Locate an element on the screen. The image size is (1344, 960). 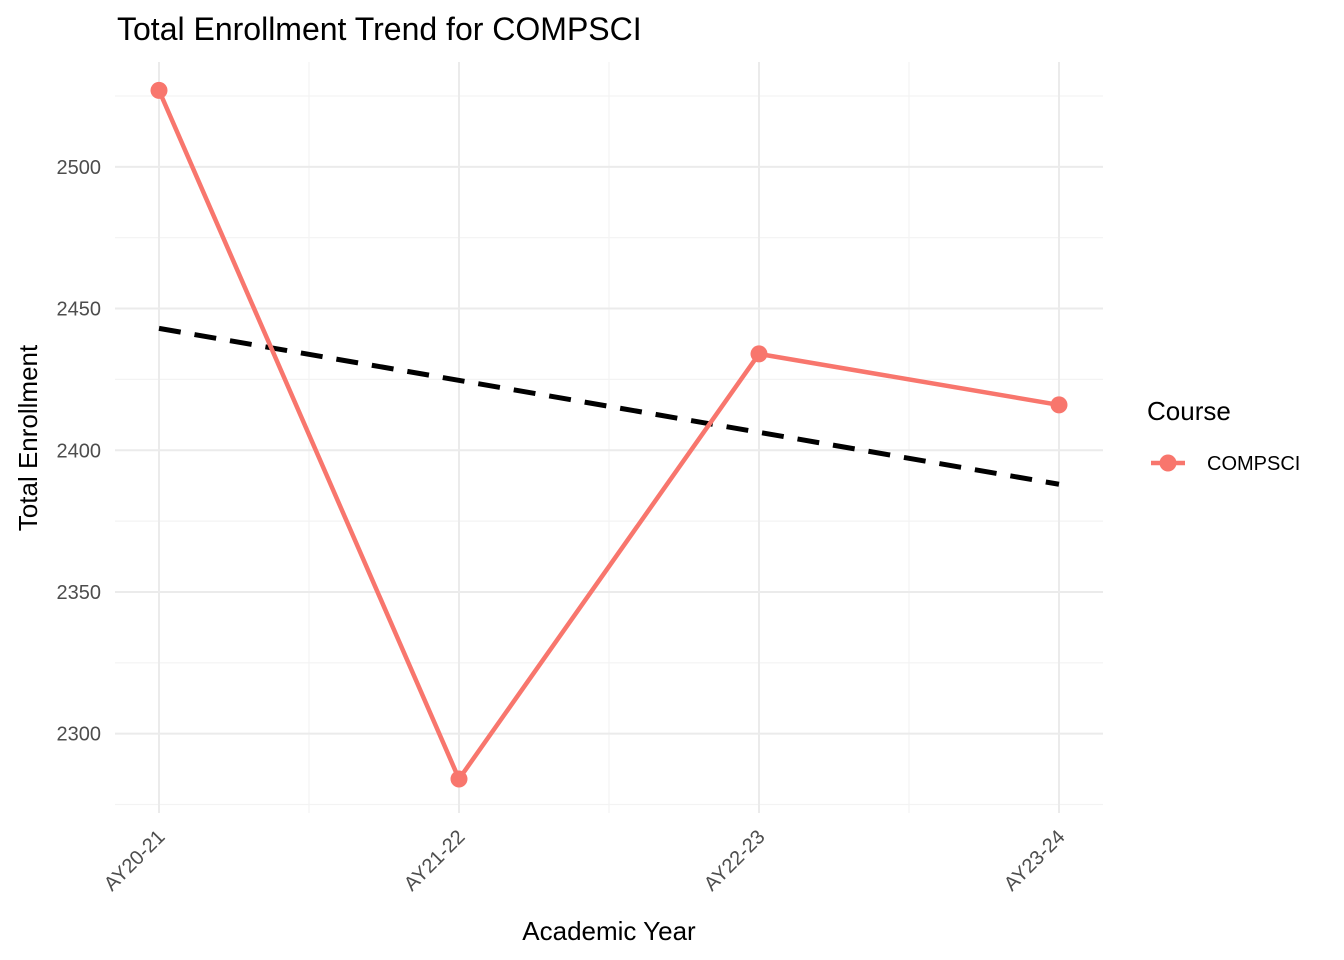
legend-title: Course is located at coordinates (1189, 411).